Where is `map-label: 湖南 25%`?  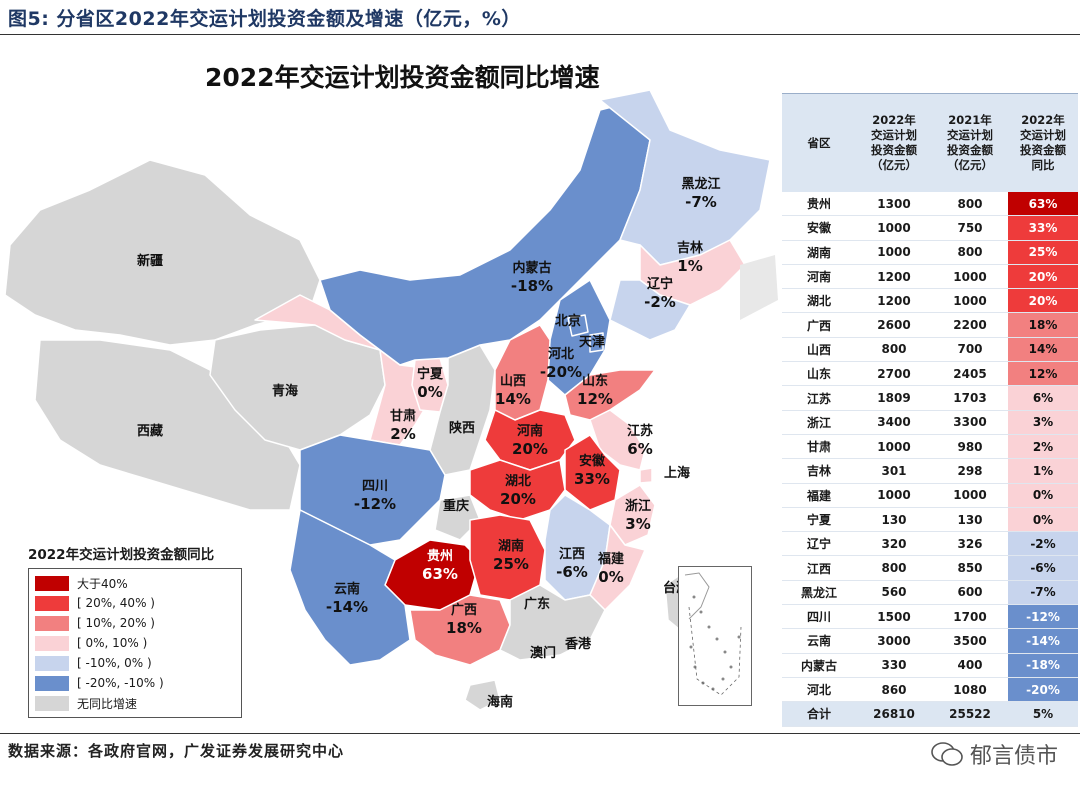
map-label: 湖南 25% is located at coordinates (511, 555).